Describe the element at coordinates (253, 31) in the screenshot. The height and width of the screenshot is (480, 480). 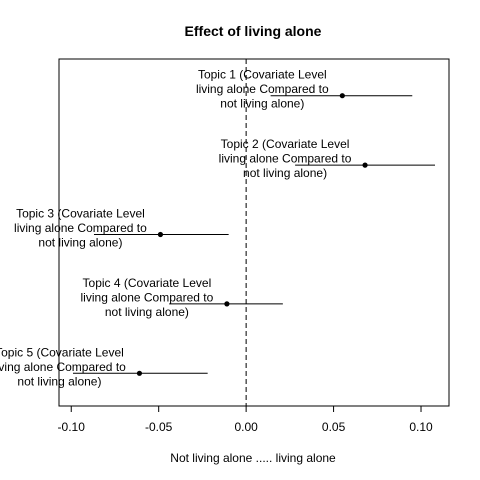
I see `chart-title: Effect of living alone` at that location.